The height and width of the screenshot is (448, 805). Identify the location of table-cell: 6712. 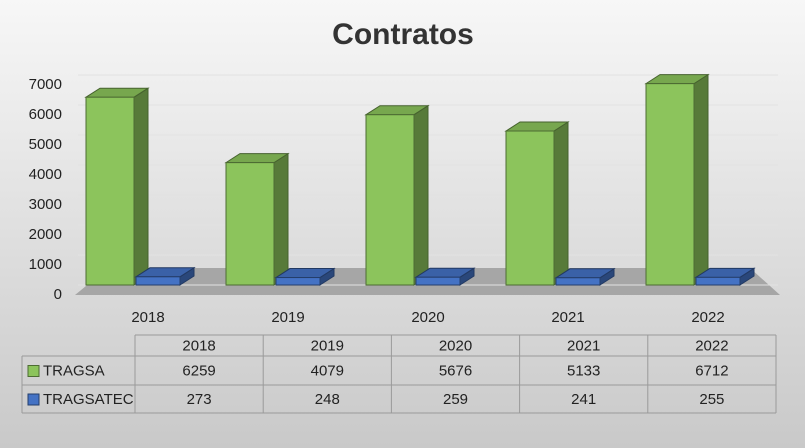
(711, 370).